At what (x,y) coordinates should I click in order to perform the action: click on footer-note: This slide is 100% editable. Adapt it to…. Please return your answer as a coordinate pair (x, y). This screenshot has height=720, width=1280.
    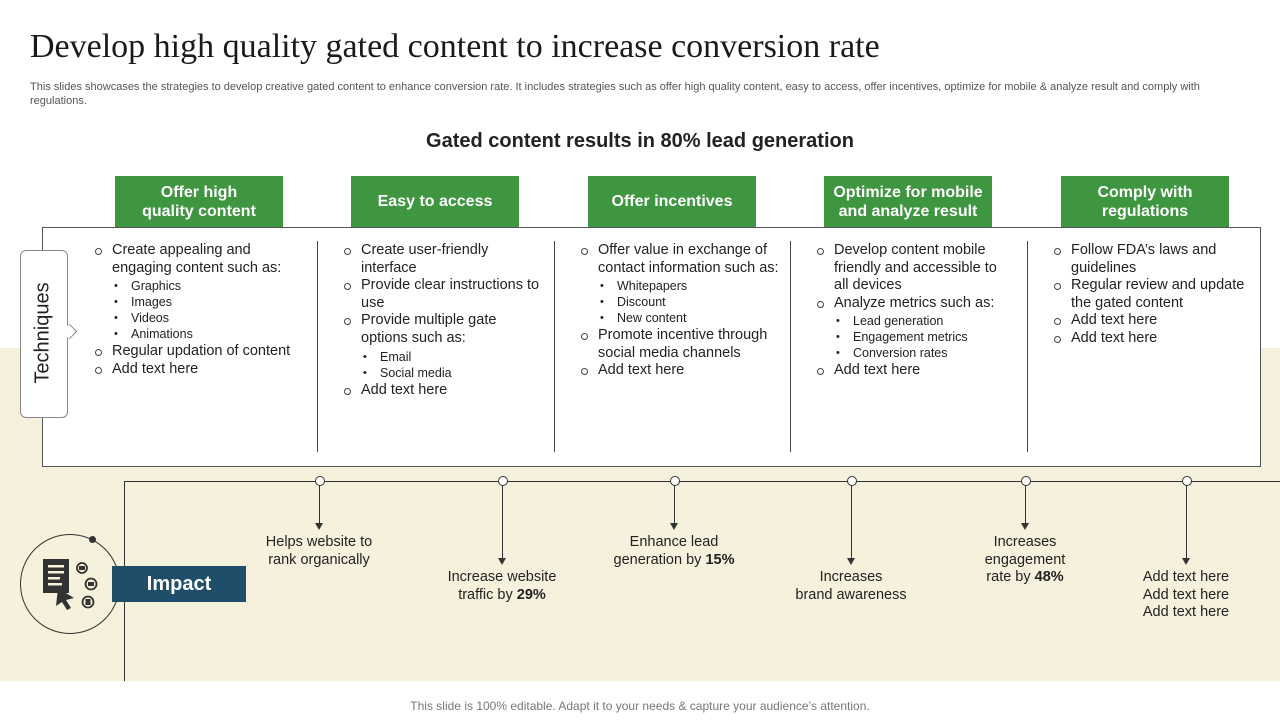
    Looking at the image, I should click on (640, 706).